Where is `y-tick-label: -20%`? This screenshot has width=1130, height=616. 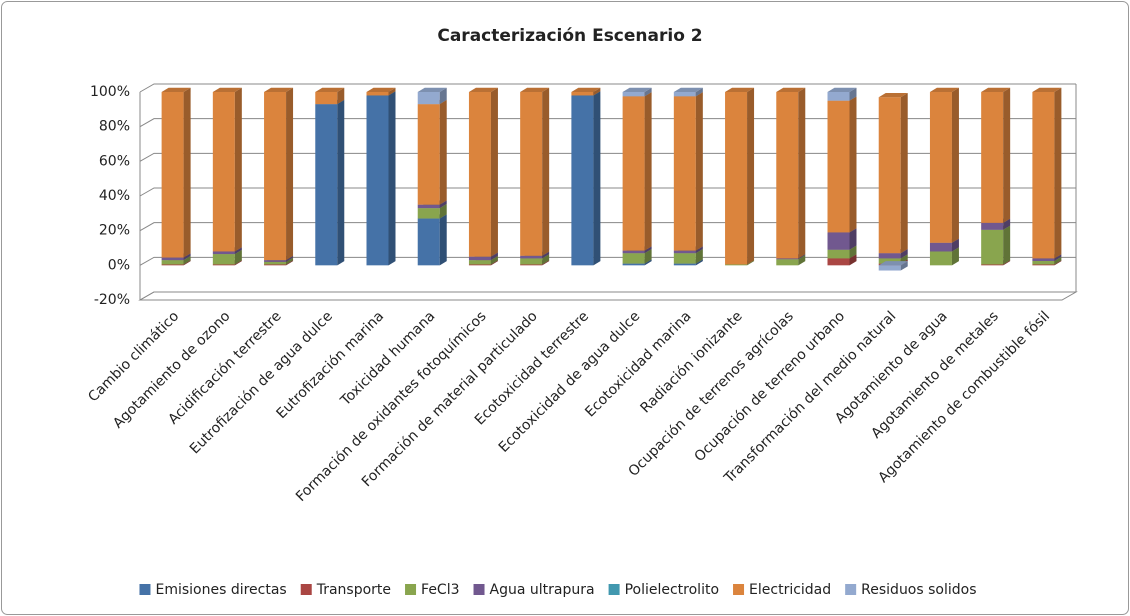 y-tick-label: -20% is located at coordinates (112, 300).